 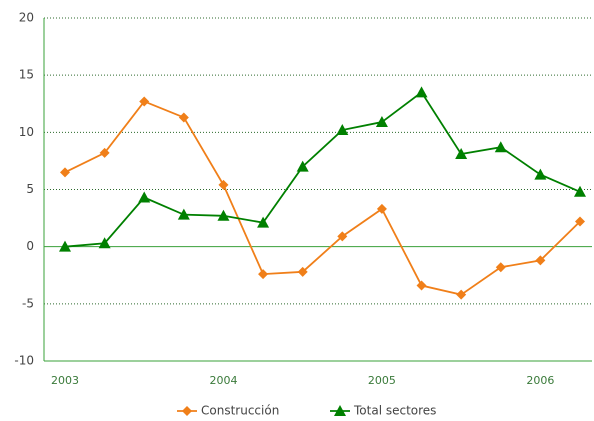 What do you see at coordinates (26, 18) in the screenshot?
I see `y-tick-label: 20` at bounding box center [26, 18].